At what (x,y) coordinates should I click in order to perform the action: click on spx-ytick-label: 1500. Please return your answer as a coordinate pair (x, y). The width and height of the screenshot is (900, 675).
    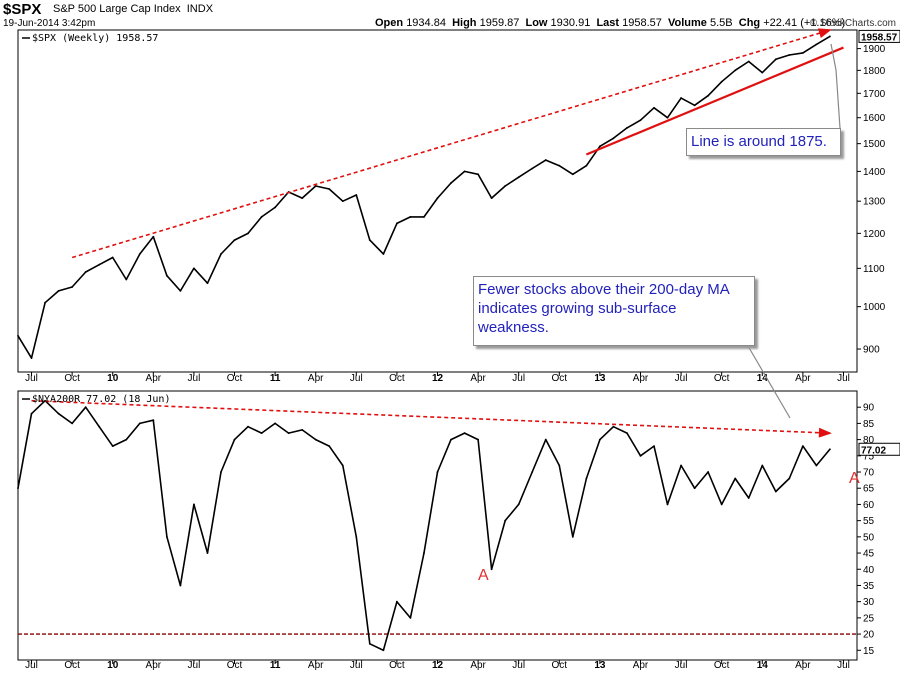
    Looking at the image, I should click on (874, 144).